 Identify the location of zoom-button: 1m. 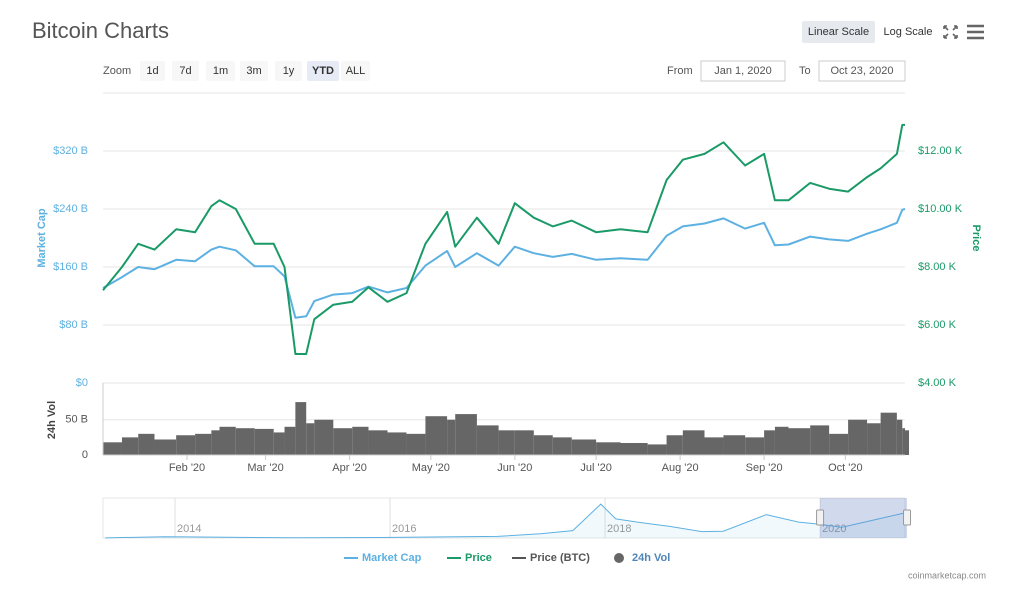
(220, 71).